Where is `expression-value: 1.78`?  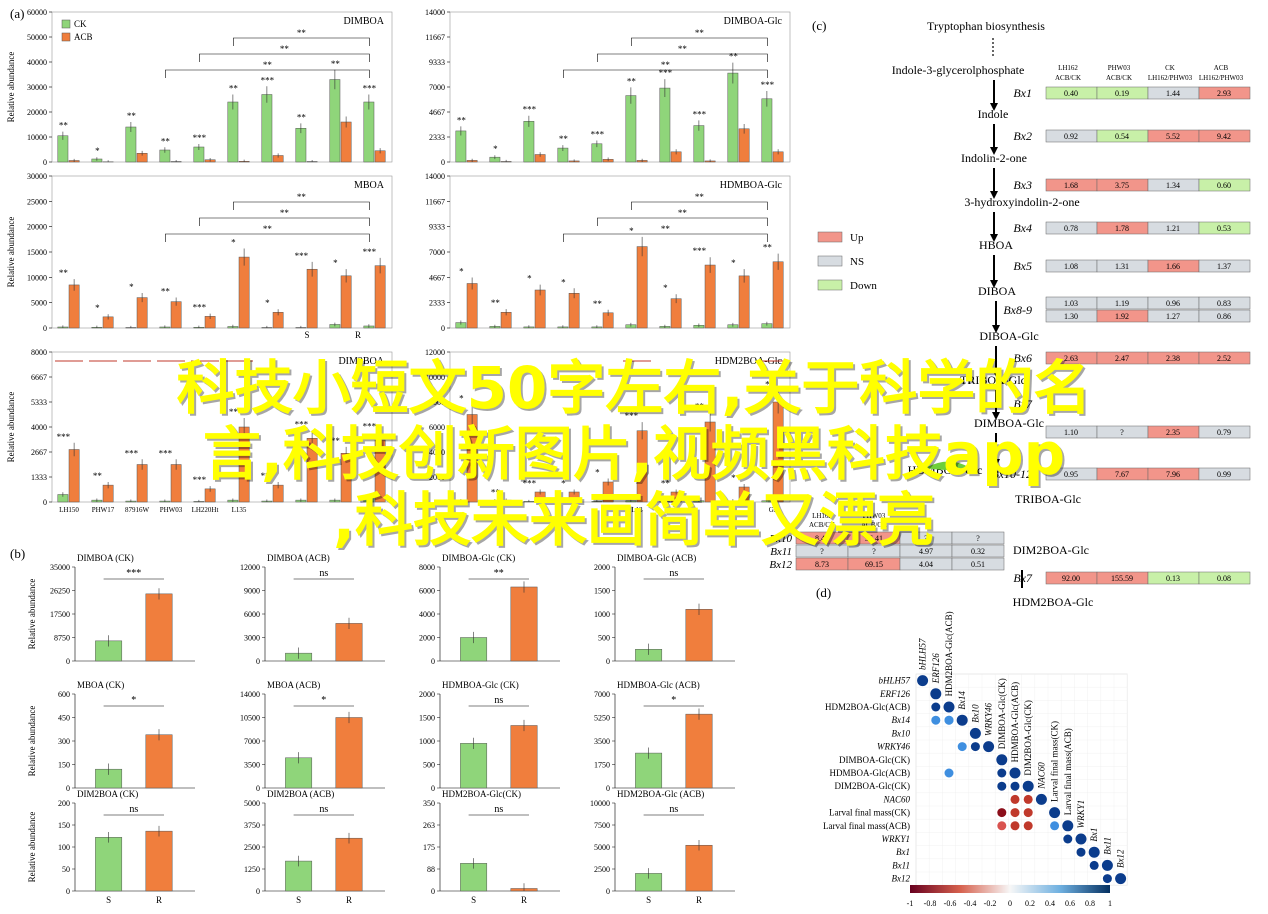
expression-value: 1.78 is located at coordinates (1122, 228).